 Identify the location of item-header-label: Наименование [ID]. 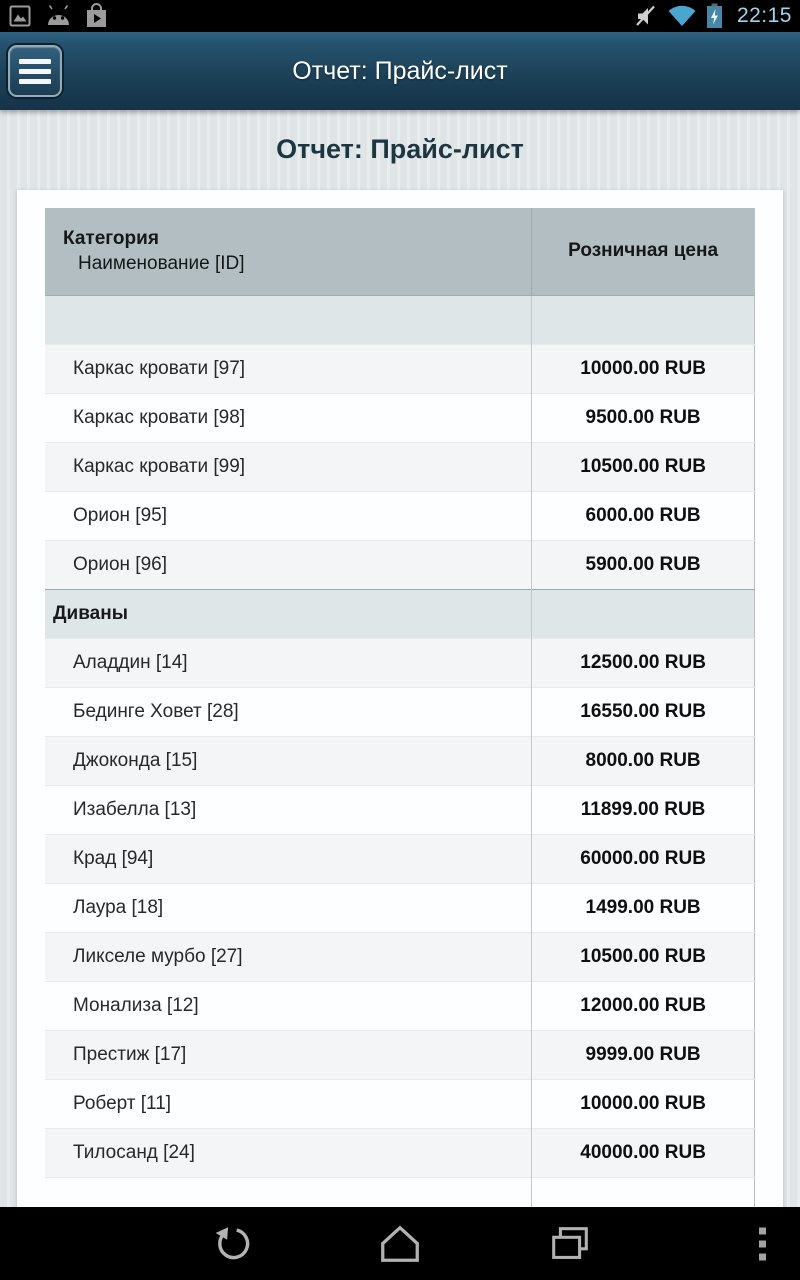
(161, 263).